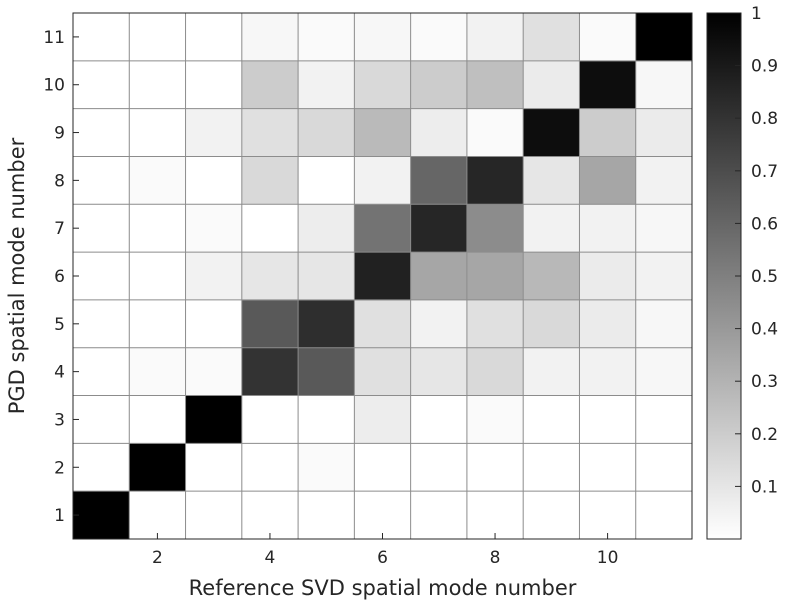 The image size is (787, 601). I want to click on heatmap-cell-r5-c8, so click(495, 324).